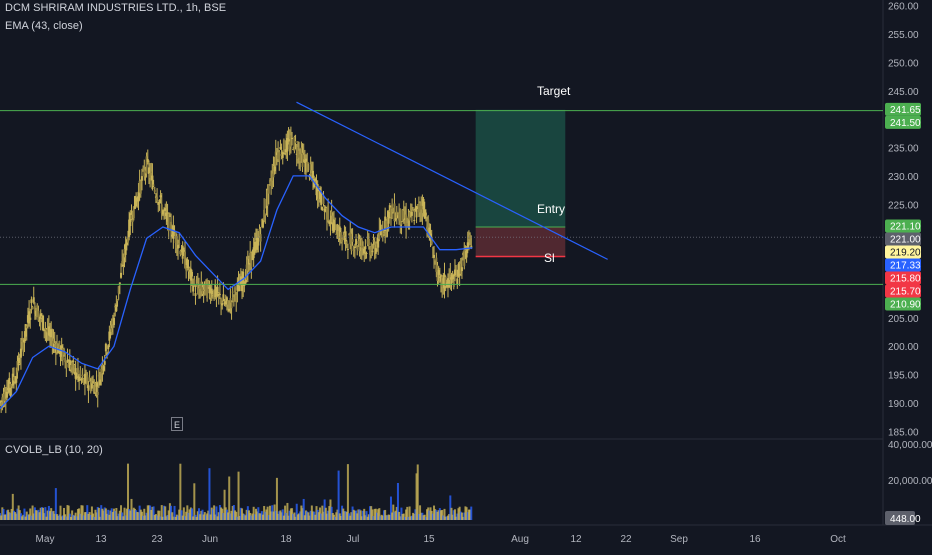 Image resolution: width=932 pixels, height=555 pixels. I want to click on volume-indicator-label: CVOLB_LB (10, 20), so click(54, 450).